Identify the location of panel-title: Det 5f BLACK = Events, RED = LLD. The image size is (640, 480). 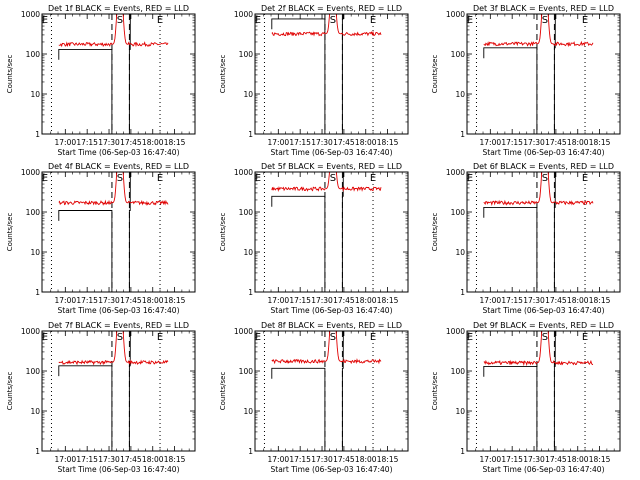
(331, 166).